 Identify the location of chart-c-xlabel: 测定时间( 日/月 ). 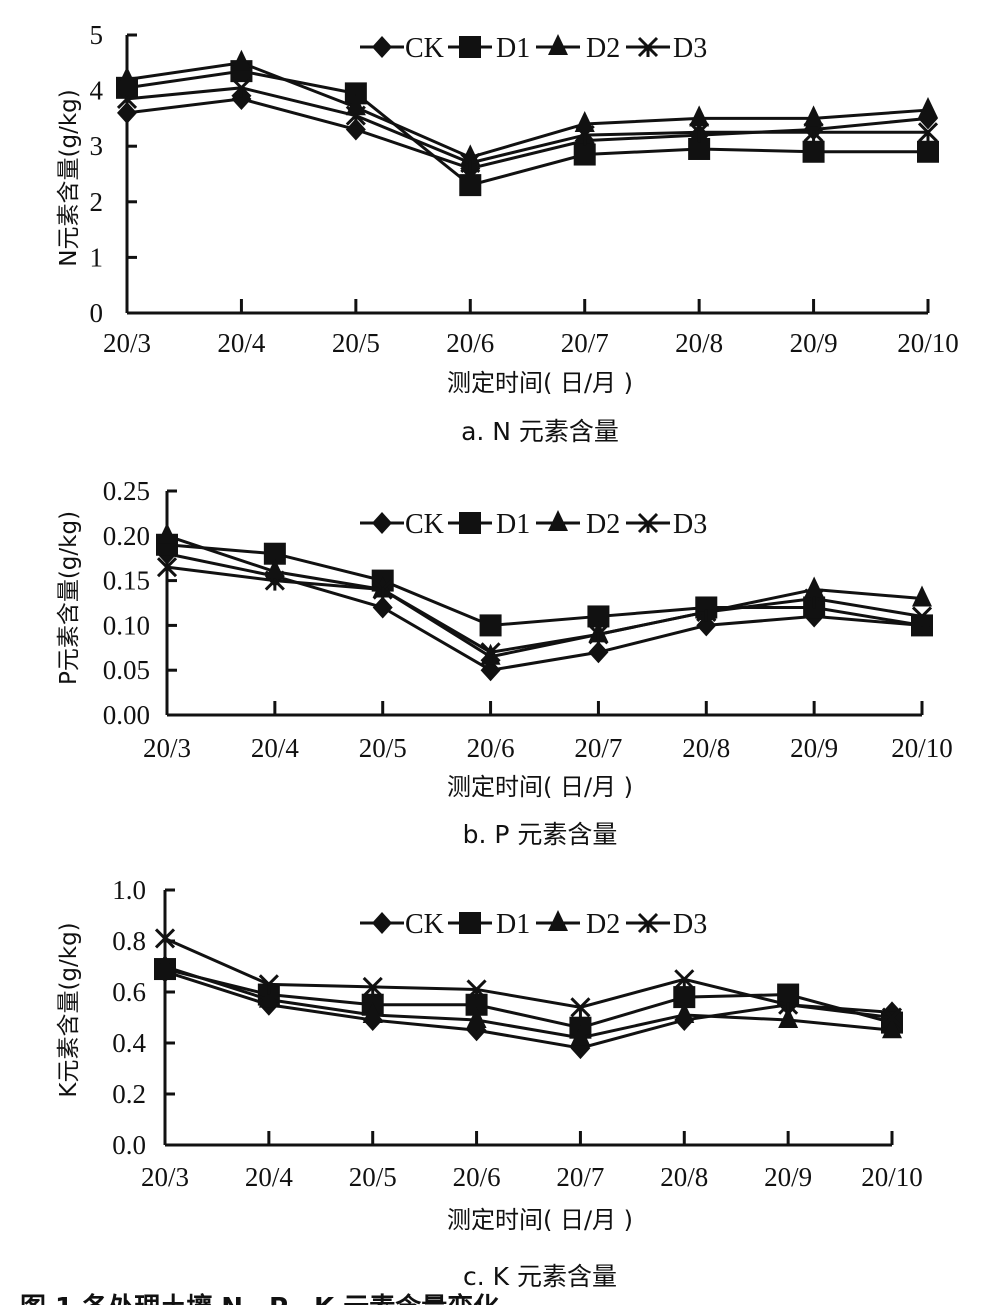
(540, 1220).